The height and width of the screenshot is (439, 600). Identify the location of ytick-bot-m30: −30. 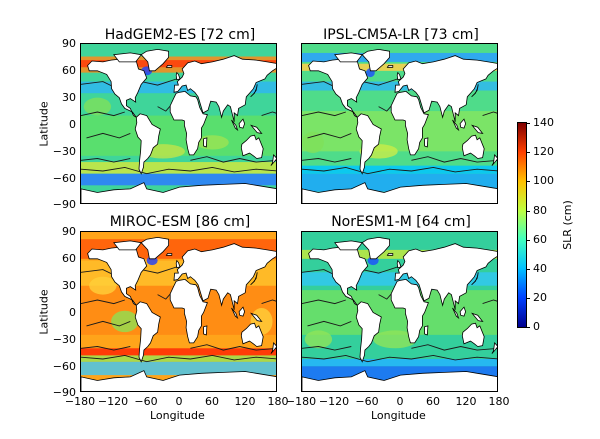
(64, 339).